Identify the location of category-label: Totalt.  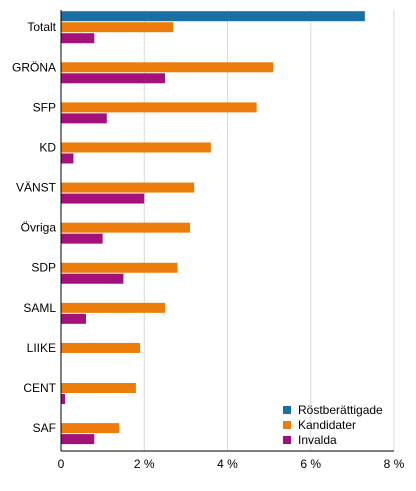
(41, 27).